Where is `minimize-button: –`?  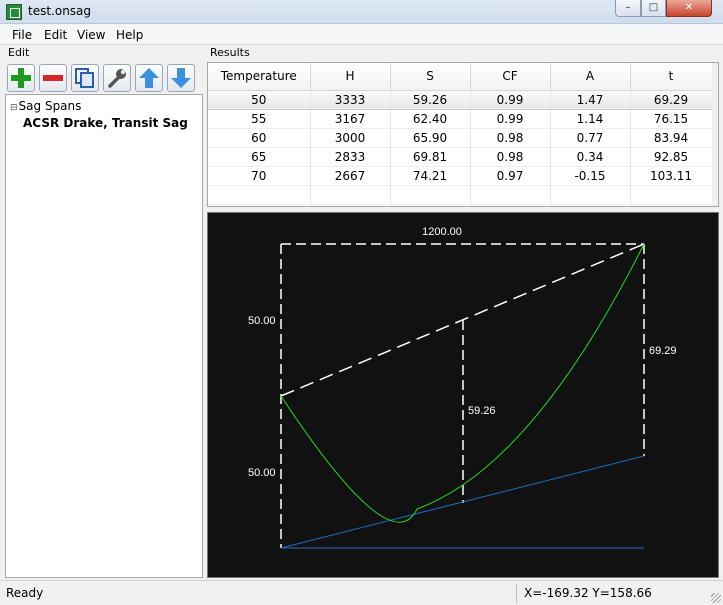 minimize-button: – is located at coordinates (628, 8).